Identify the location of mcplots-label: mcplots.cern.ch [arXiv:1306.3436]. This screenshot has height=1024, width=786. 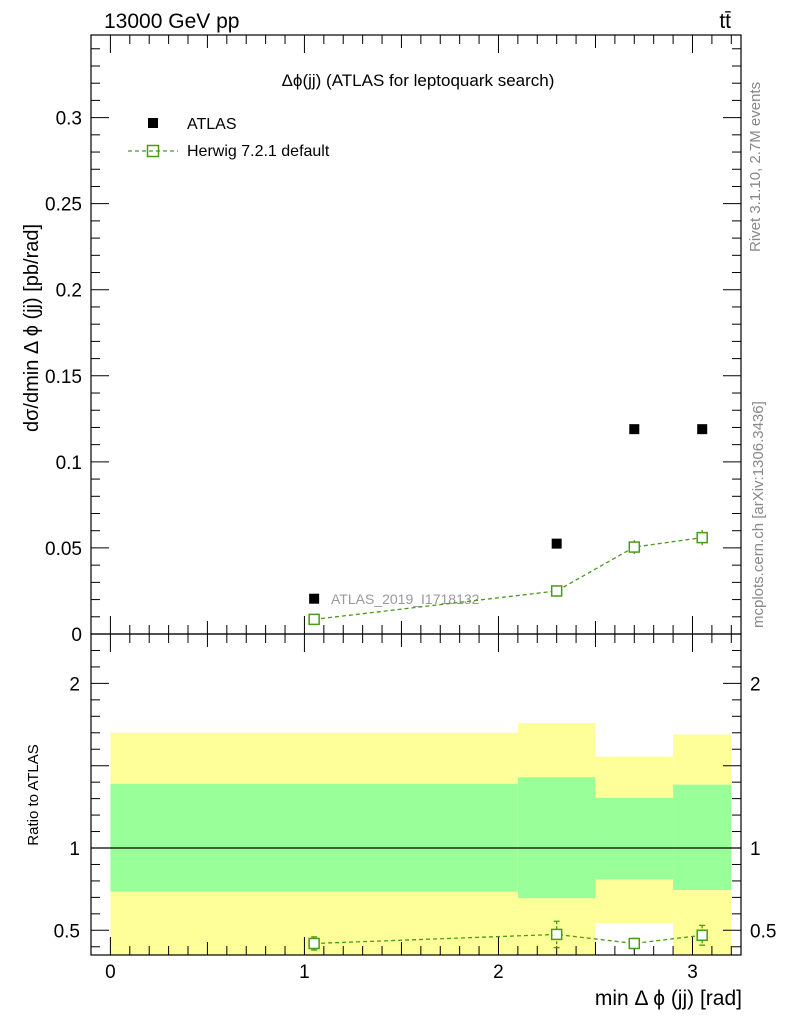
(758, 514).